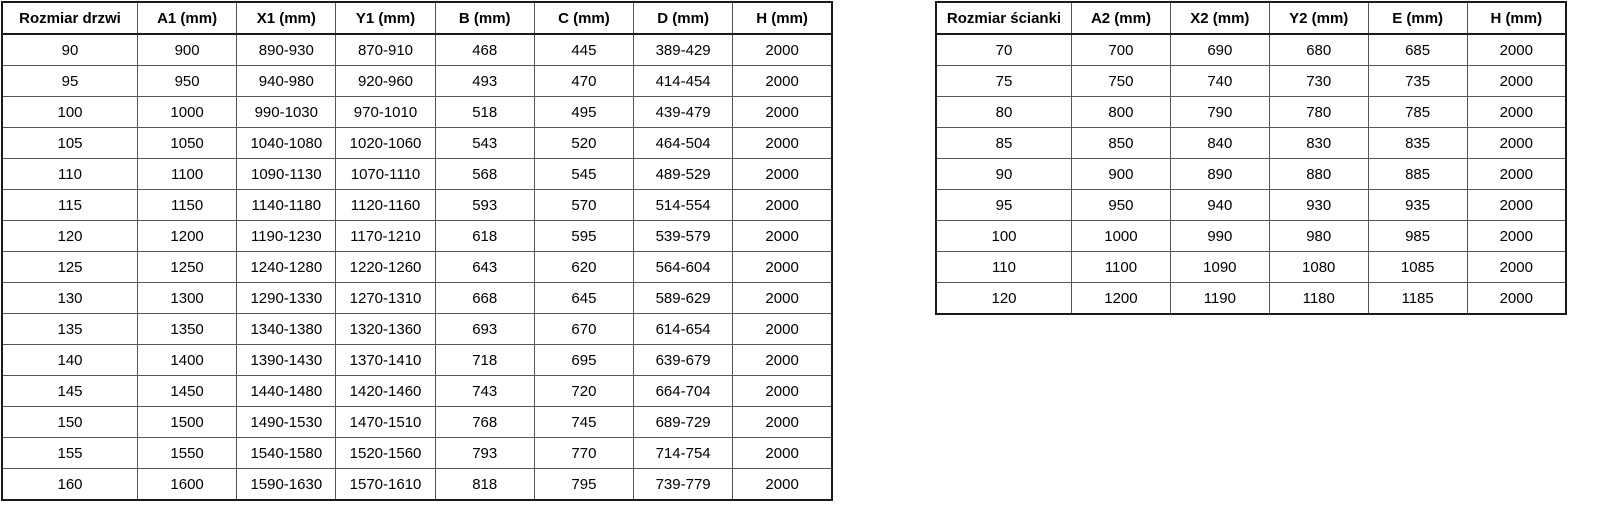  I want to click on table-cell: 830, so click(1318, 143).